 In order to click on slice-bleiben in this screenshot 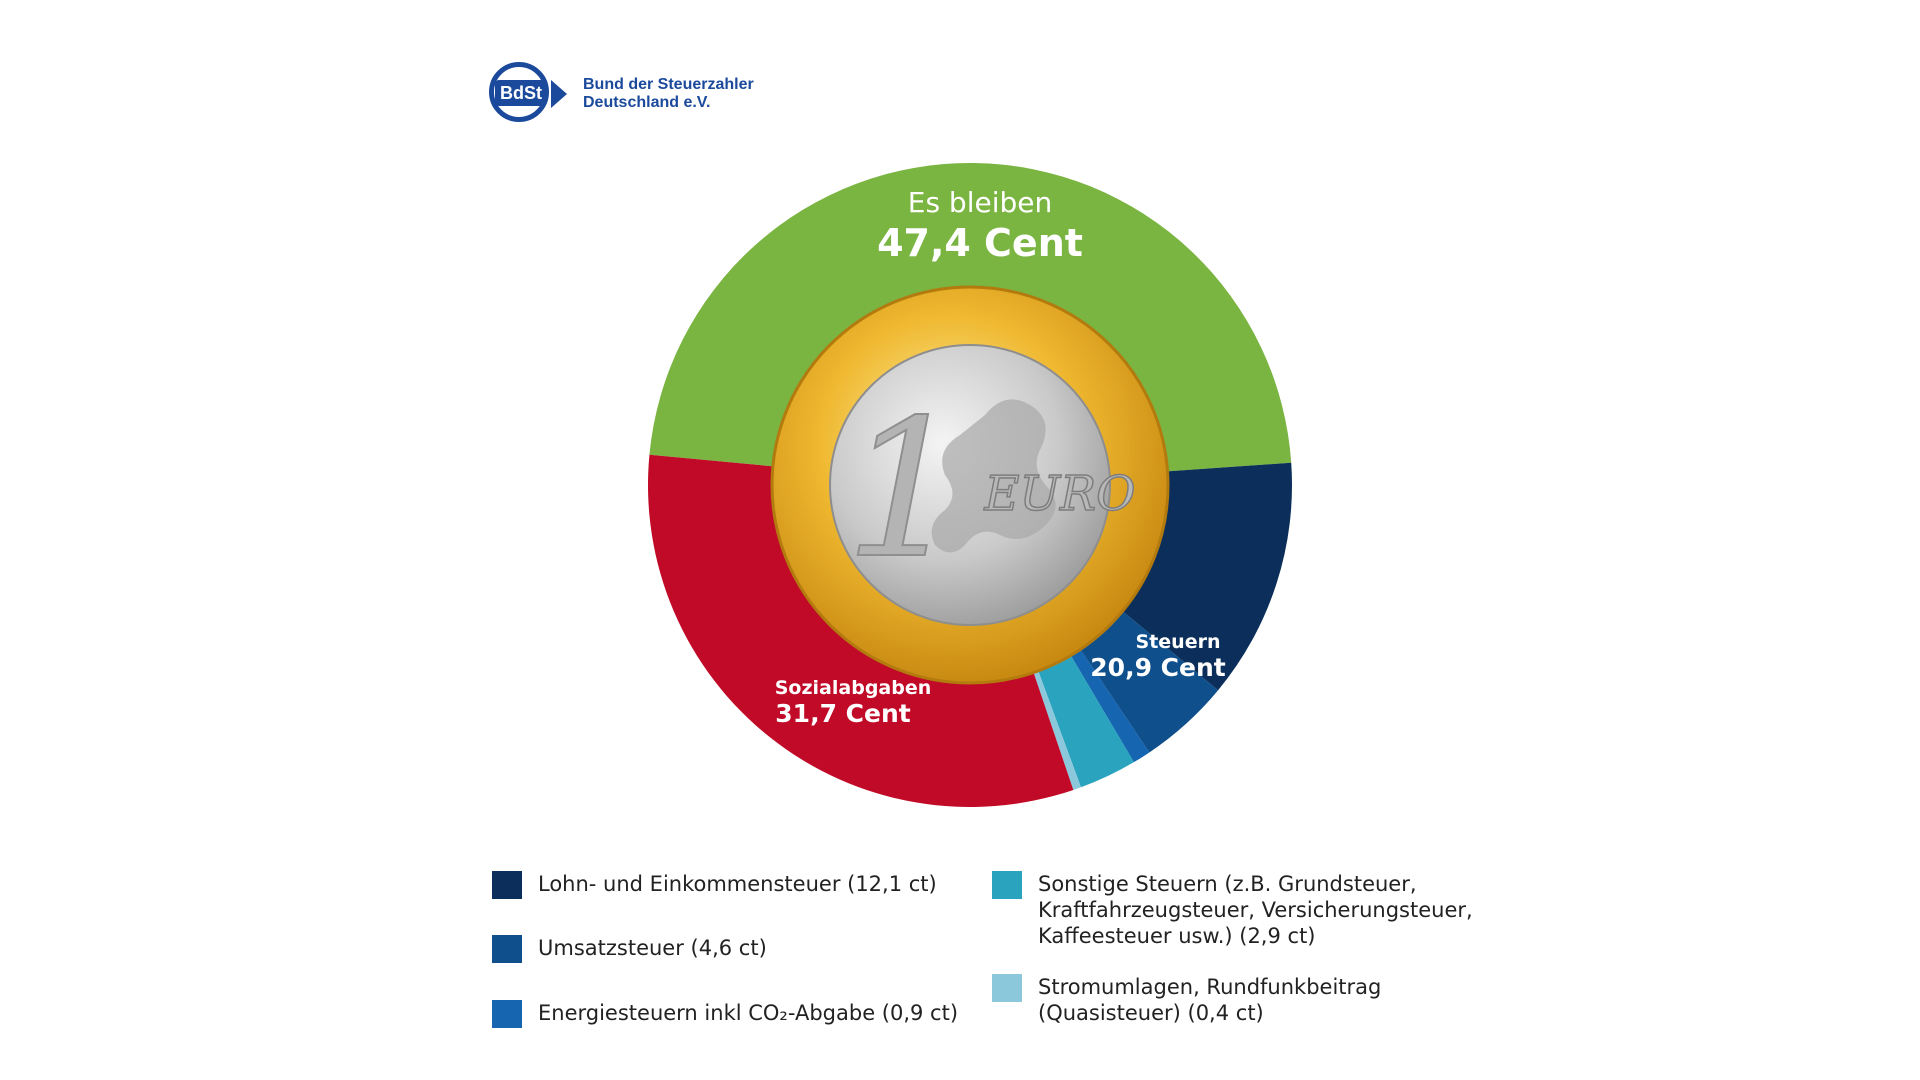, I will do `click(970, 317)`.